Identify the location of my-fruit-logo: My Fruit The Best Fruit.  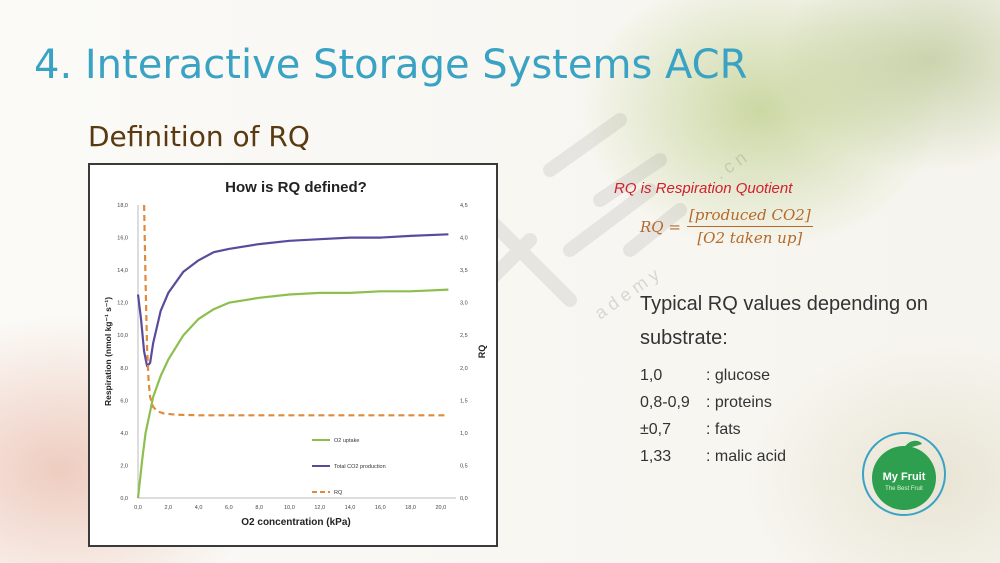
(904, 474).